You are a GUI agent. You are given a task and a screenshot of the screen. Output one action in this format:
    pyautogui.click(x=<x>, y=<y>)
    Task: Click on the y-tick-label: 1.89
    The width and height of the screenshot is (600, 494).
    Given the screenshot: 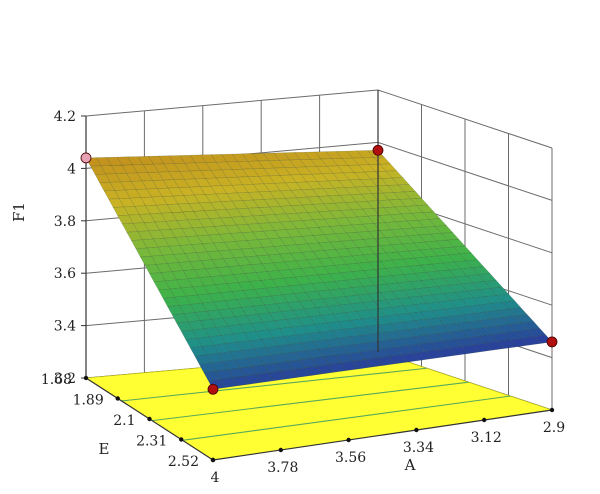 What is the action you would take?
    pyautogui.click(x=88, y=401)
    